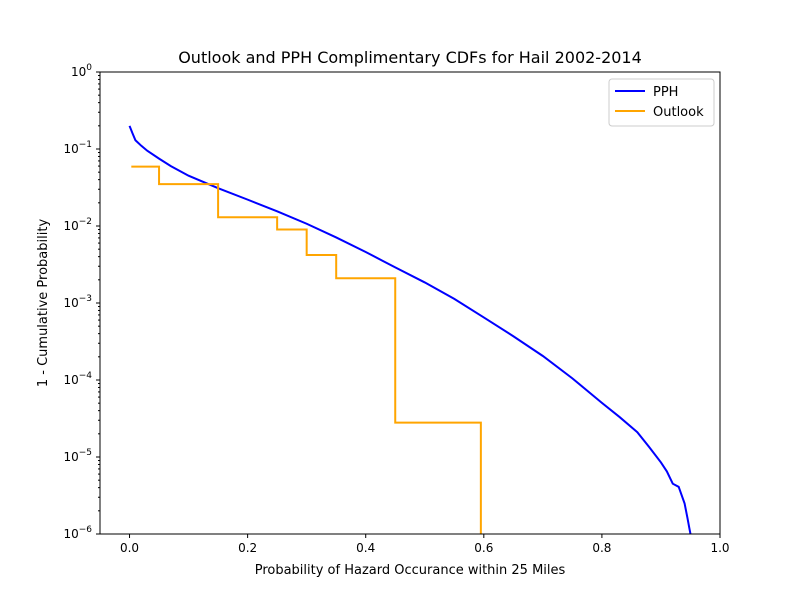  Describe the element at coordinates (678, 112) in the screenshot. I see `legend-label-outlook: Outlook` at that location.